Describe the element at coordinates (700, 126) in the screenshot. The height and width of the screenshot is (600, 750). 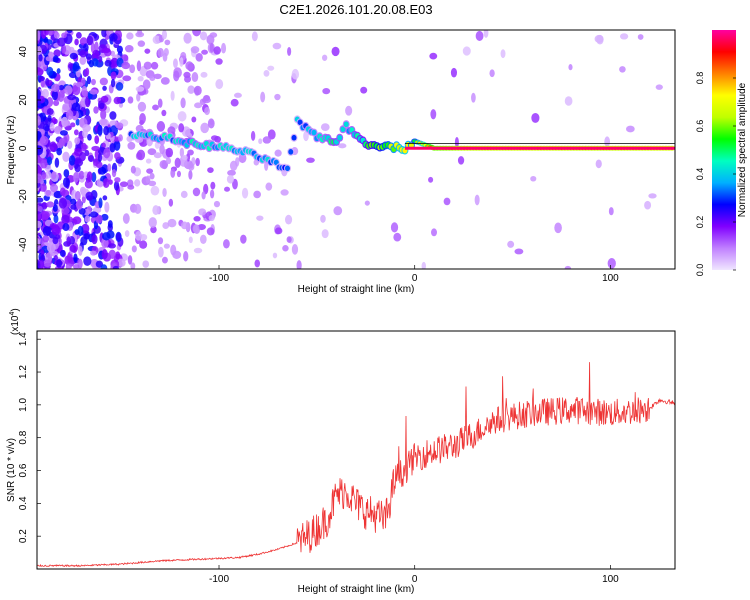
I see `colorbar-tick-label: 0.6` at that location.